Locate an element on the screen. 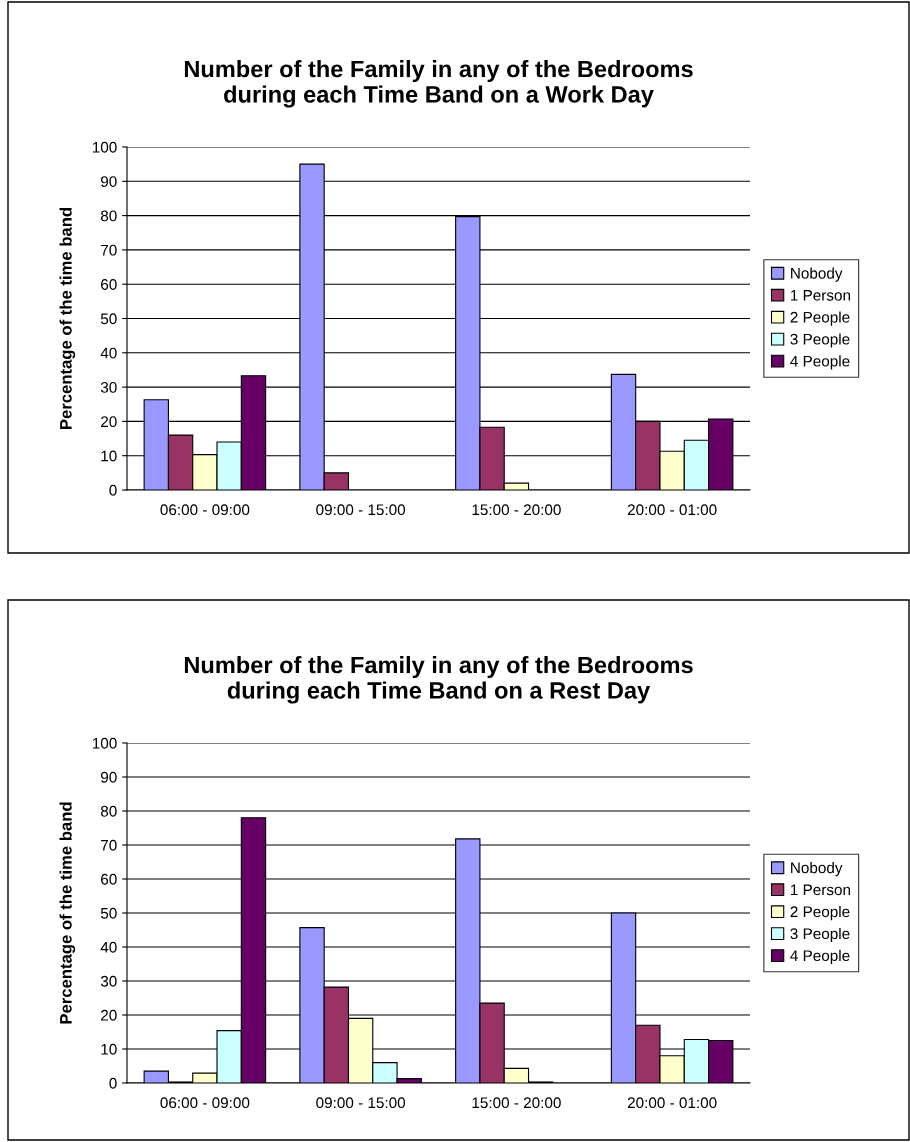 The width and height of the screenshot is (910, 1142). chart-title: Number of the Family in any of the Bedrooms during each Time Band on a Work Day is located at coordinates (438, 84).